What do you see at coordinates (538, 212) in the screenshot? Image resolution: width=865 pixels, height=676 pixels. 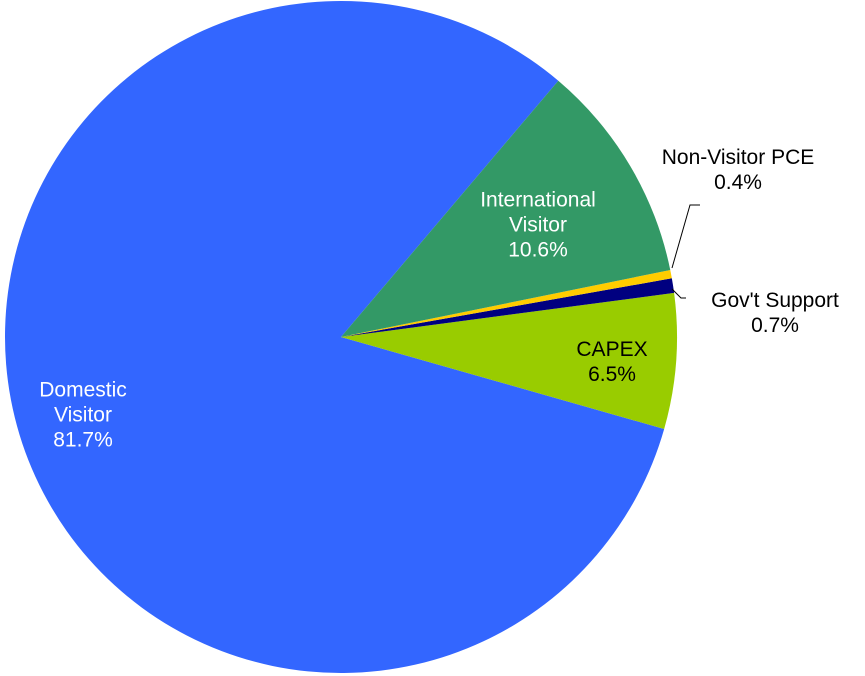 I see `category-label: International Visitor` at bounding box center [538, 212].